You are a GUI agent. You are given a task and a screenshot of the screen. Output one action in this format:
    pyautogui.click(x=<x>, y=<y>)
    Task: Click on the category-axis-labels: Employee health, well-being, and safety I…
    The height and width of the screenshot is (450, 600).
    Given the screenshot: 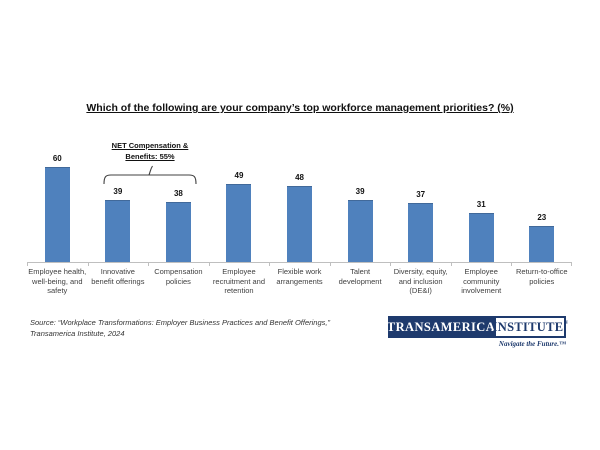 What is the action you would take?
    pyautogui.click(x=299, y=281)
    